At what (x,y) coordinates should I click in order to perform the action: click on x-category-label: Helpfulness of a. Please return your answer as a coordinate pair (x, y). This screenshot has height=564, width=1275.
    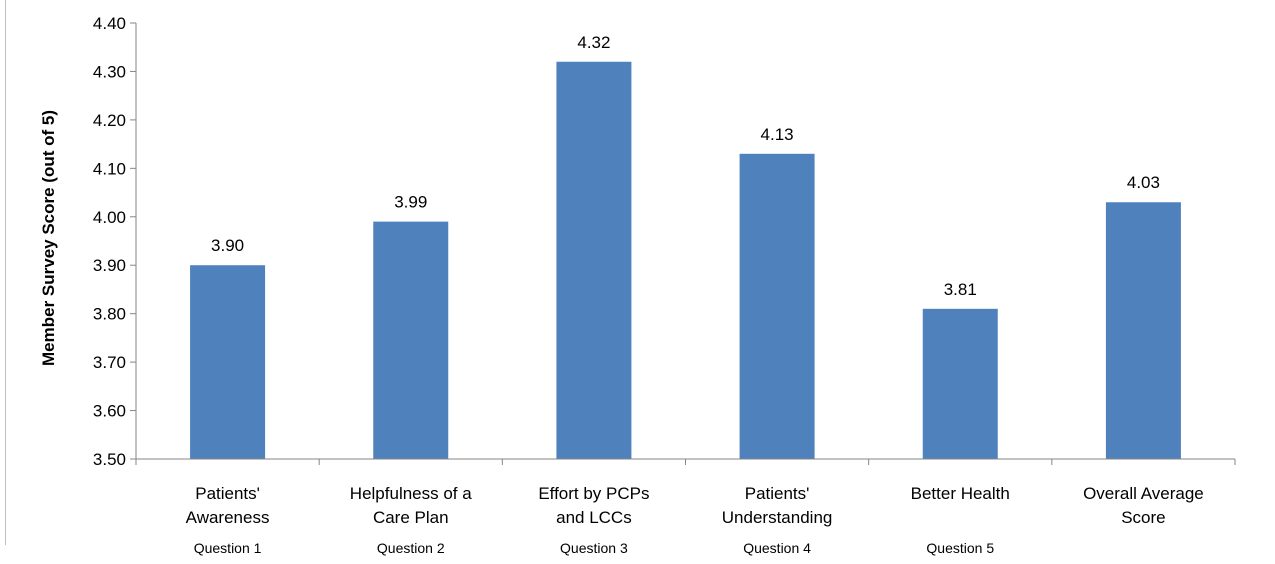
    Looking at the image, I should click on (411, 493).